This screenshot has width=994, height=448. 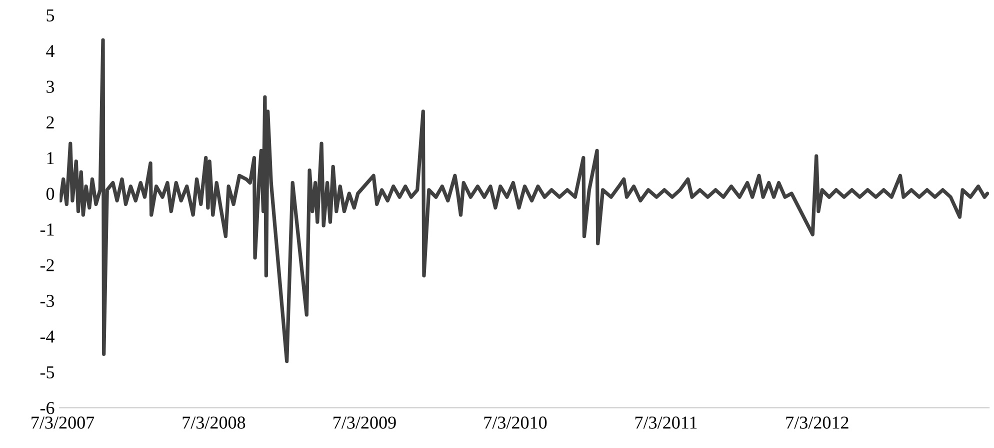 What do you see at coordinates (214, 422) in the screenshot?
I see `x-tick-label: 7/3/2008` at bounding box center [214, 422].